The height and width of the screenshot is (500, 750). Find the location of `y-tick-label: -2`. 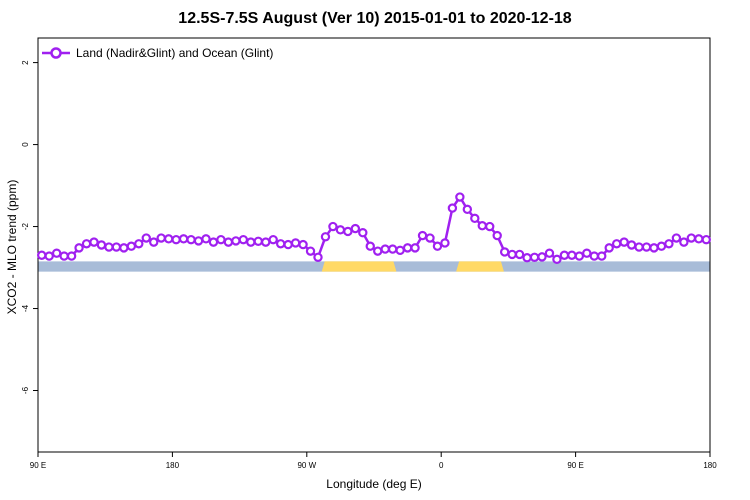

y-tick-label: -2 is located at coordinates (25, 226).